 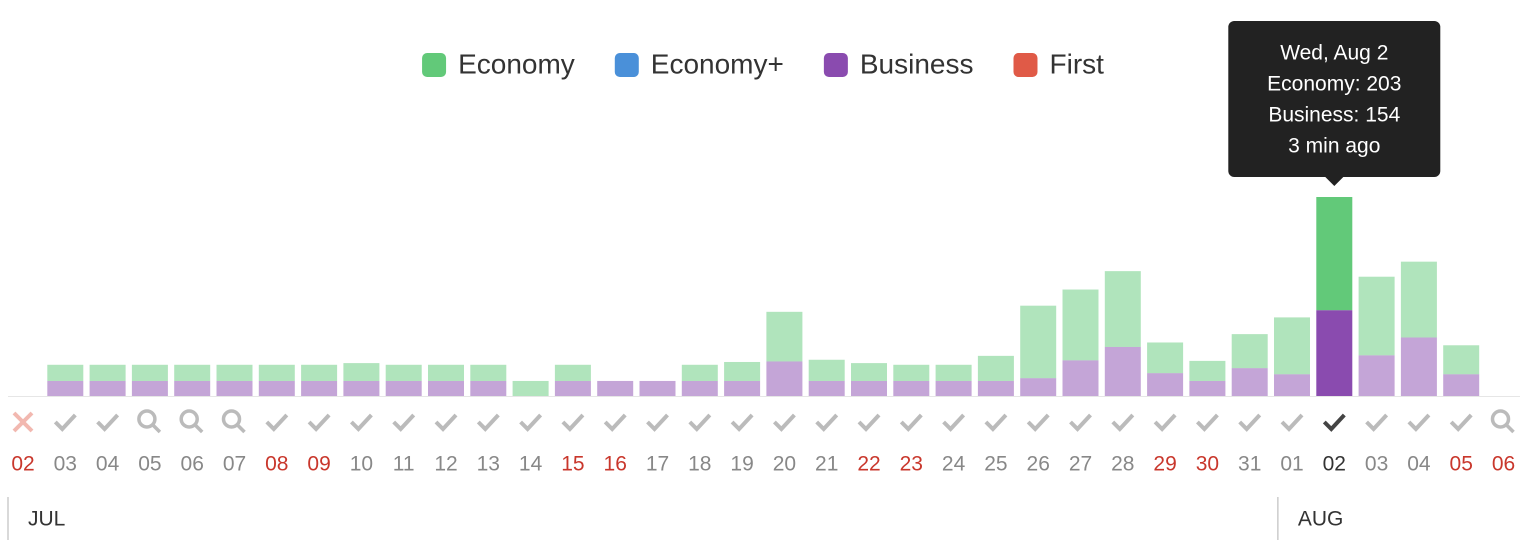 I want to click on day-label: 11, so click(x=404, y=464).